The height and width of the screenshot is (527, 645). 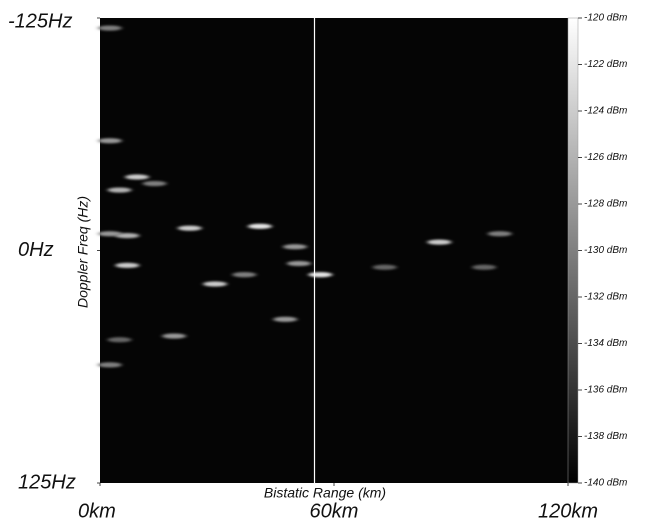 What do you see at coordinates (40, 21) in the screenshot?
I see `y-tick-label: -125Hz` at bounding box center [40, 21].